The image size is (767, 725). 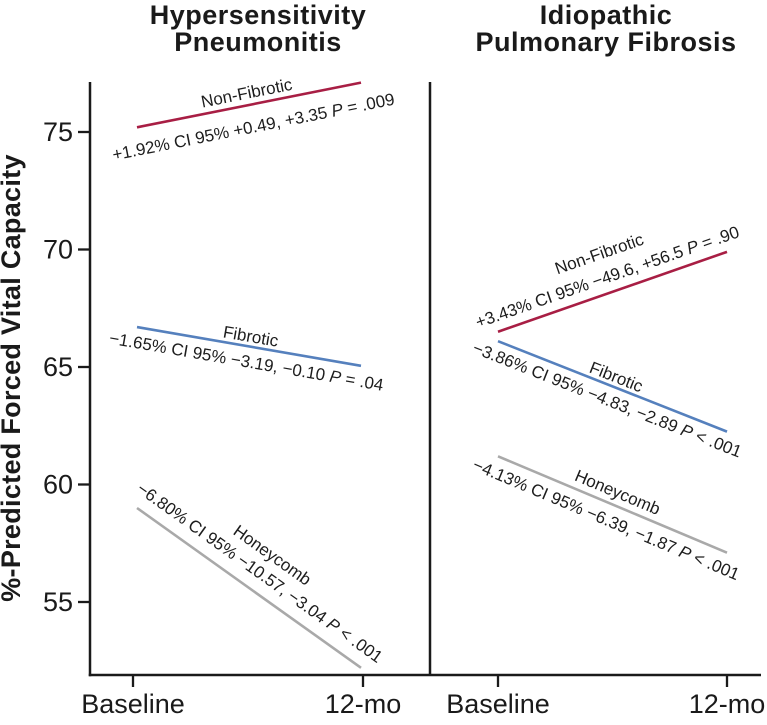 I want to click on y-axis-tick-label: 55, so click(x=58, y=602).